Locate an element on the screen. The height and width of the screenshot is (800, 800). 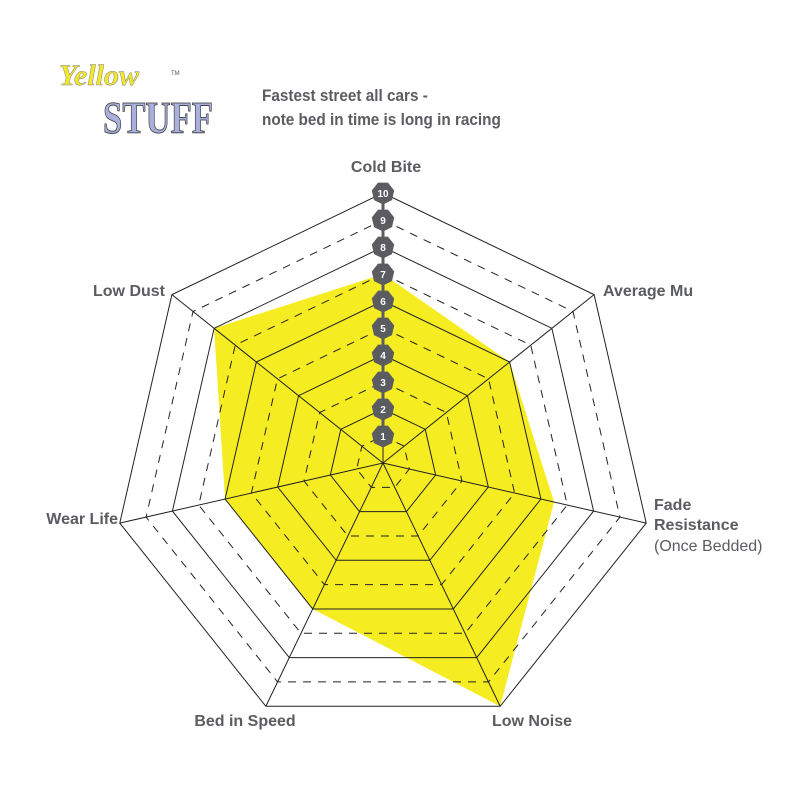
scale-tick-label: 8 is located at coordinates (383, 248).